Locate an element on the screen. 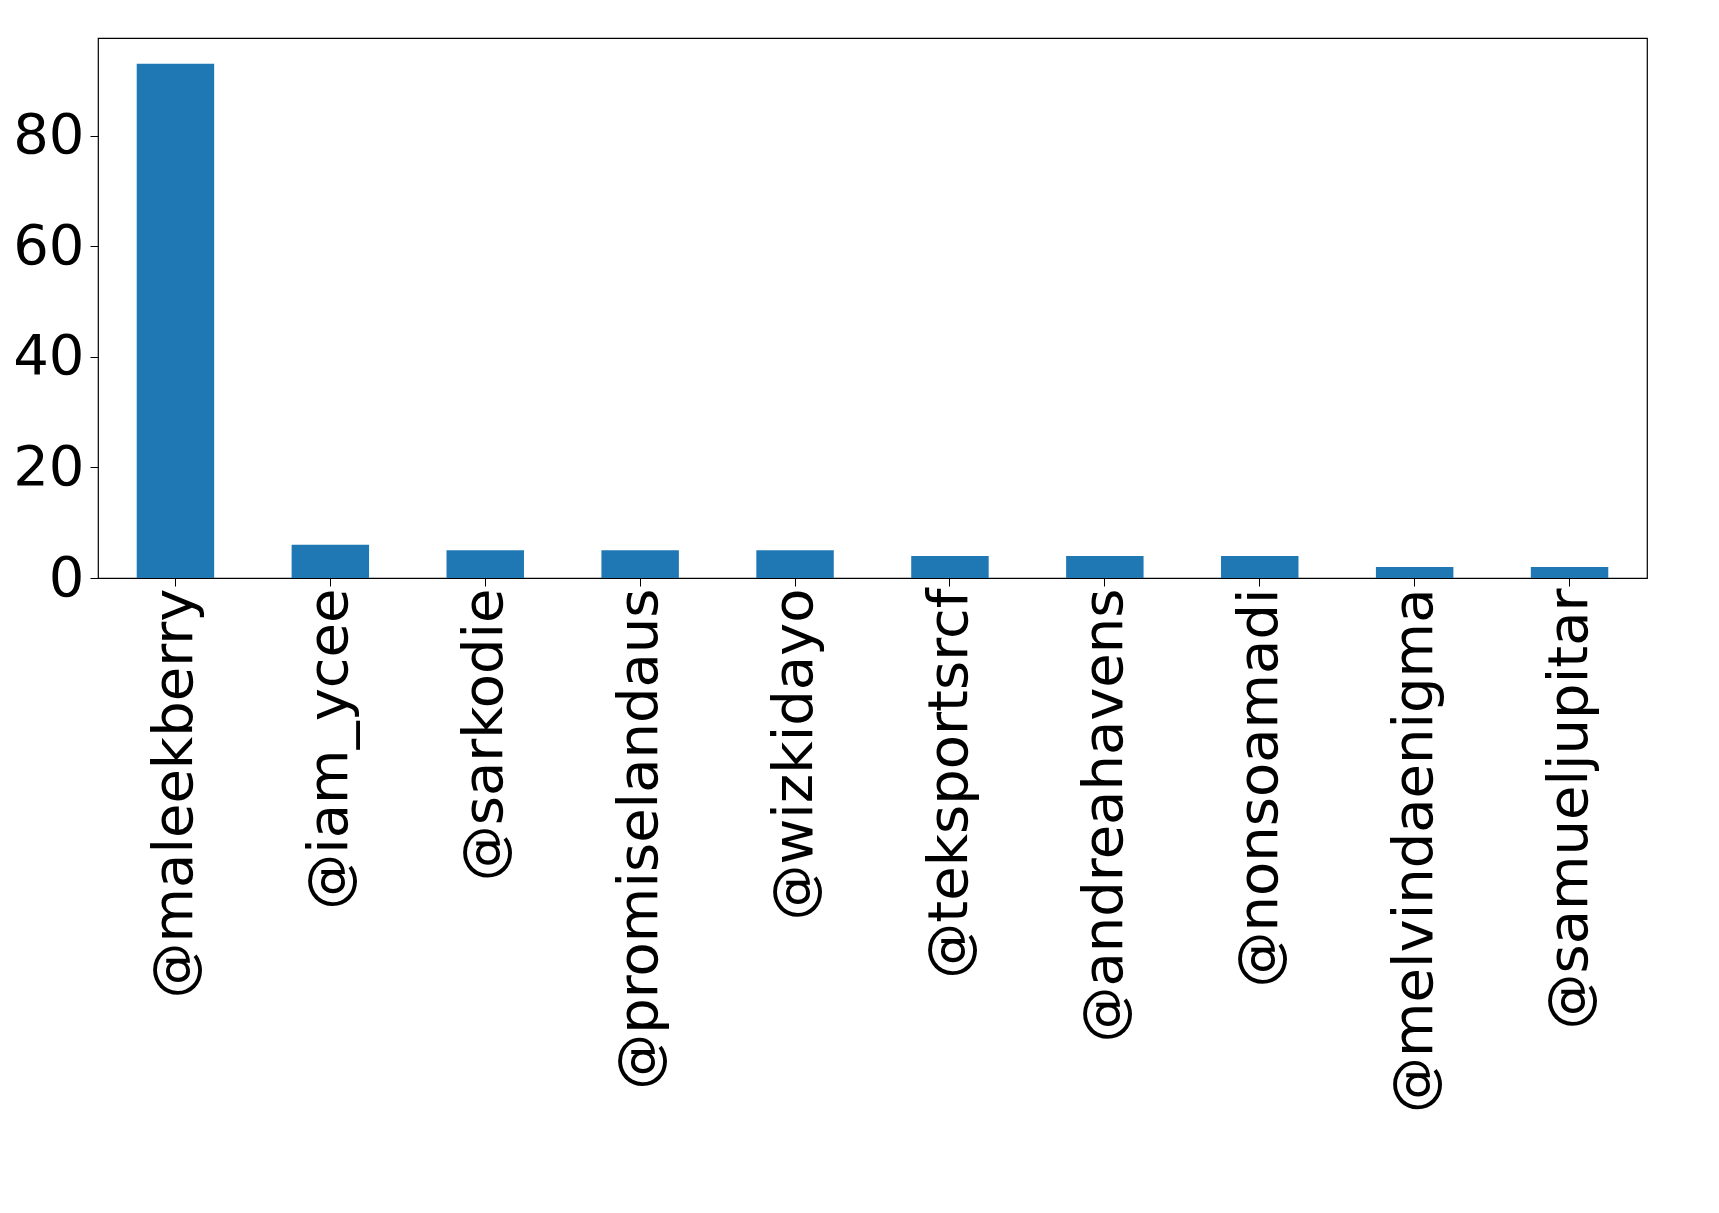  x-tick-label: @promiselandaus is located at coordinates (638, 839).